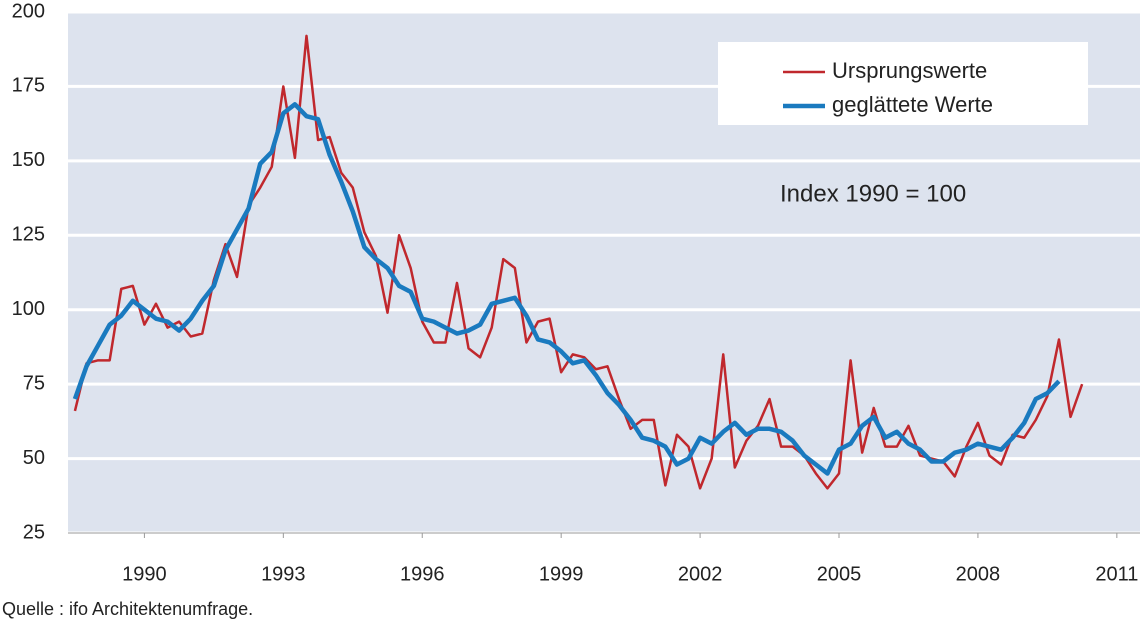 The height and width of the screenshot is (625, 1148). I want to click on legend-entries: Ursprungswerte geglättete Werte, so click(888, 87).